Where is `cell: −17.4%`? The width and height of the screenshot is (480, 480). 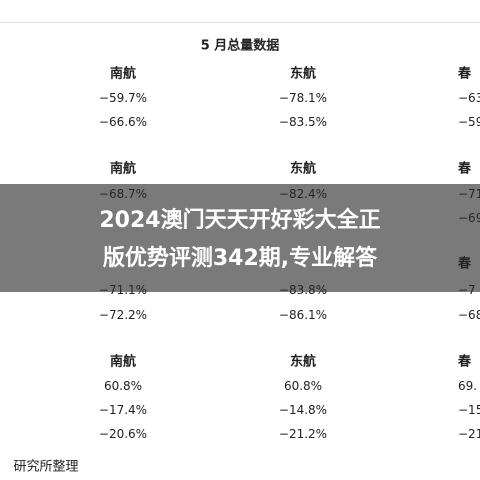
cell: −17.4% is located at coordinates (123, 410).